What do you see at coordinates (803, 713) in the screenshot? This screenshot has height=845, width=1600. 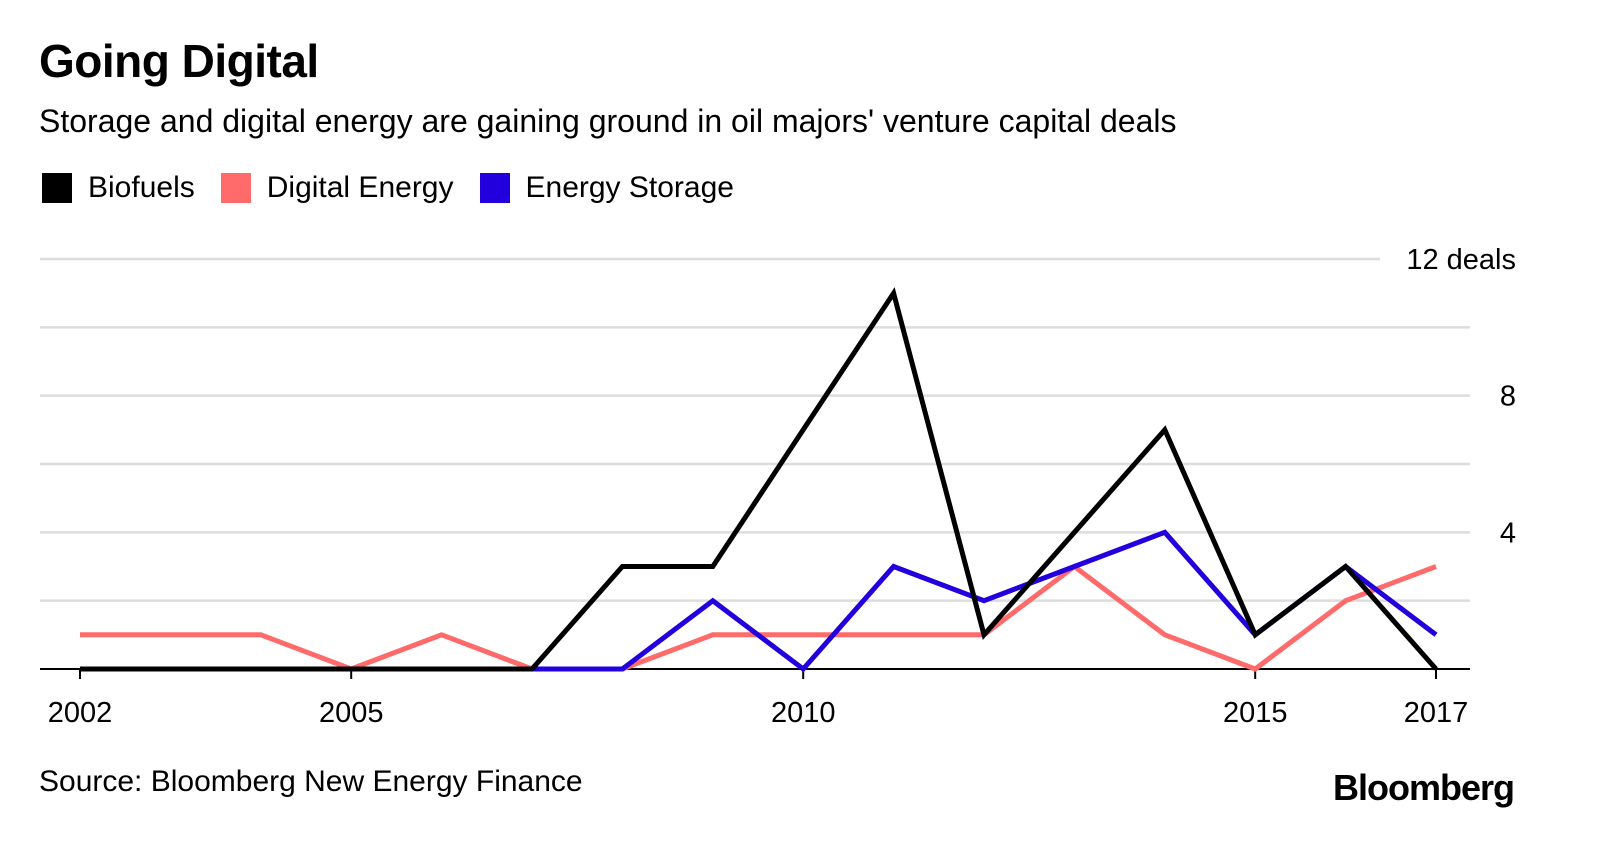 I see `x-tick-label: 2010` at bounding box center [803, 713].